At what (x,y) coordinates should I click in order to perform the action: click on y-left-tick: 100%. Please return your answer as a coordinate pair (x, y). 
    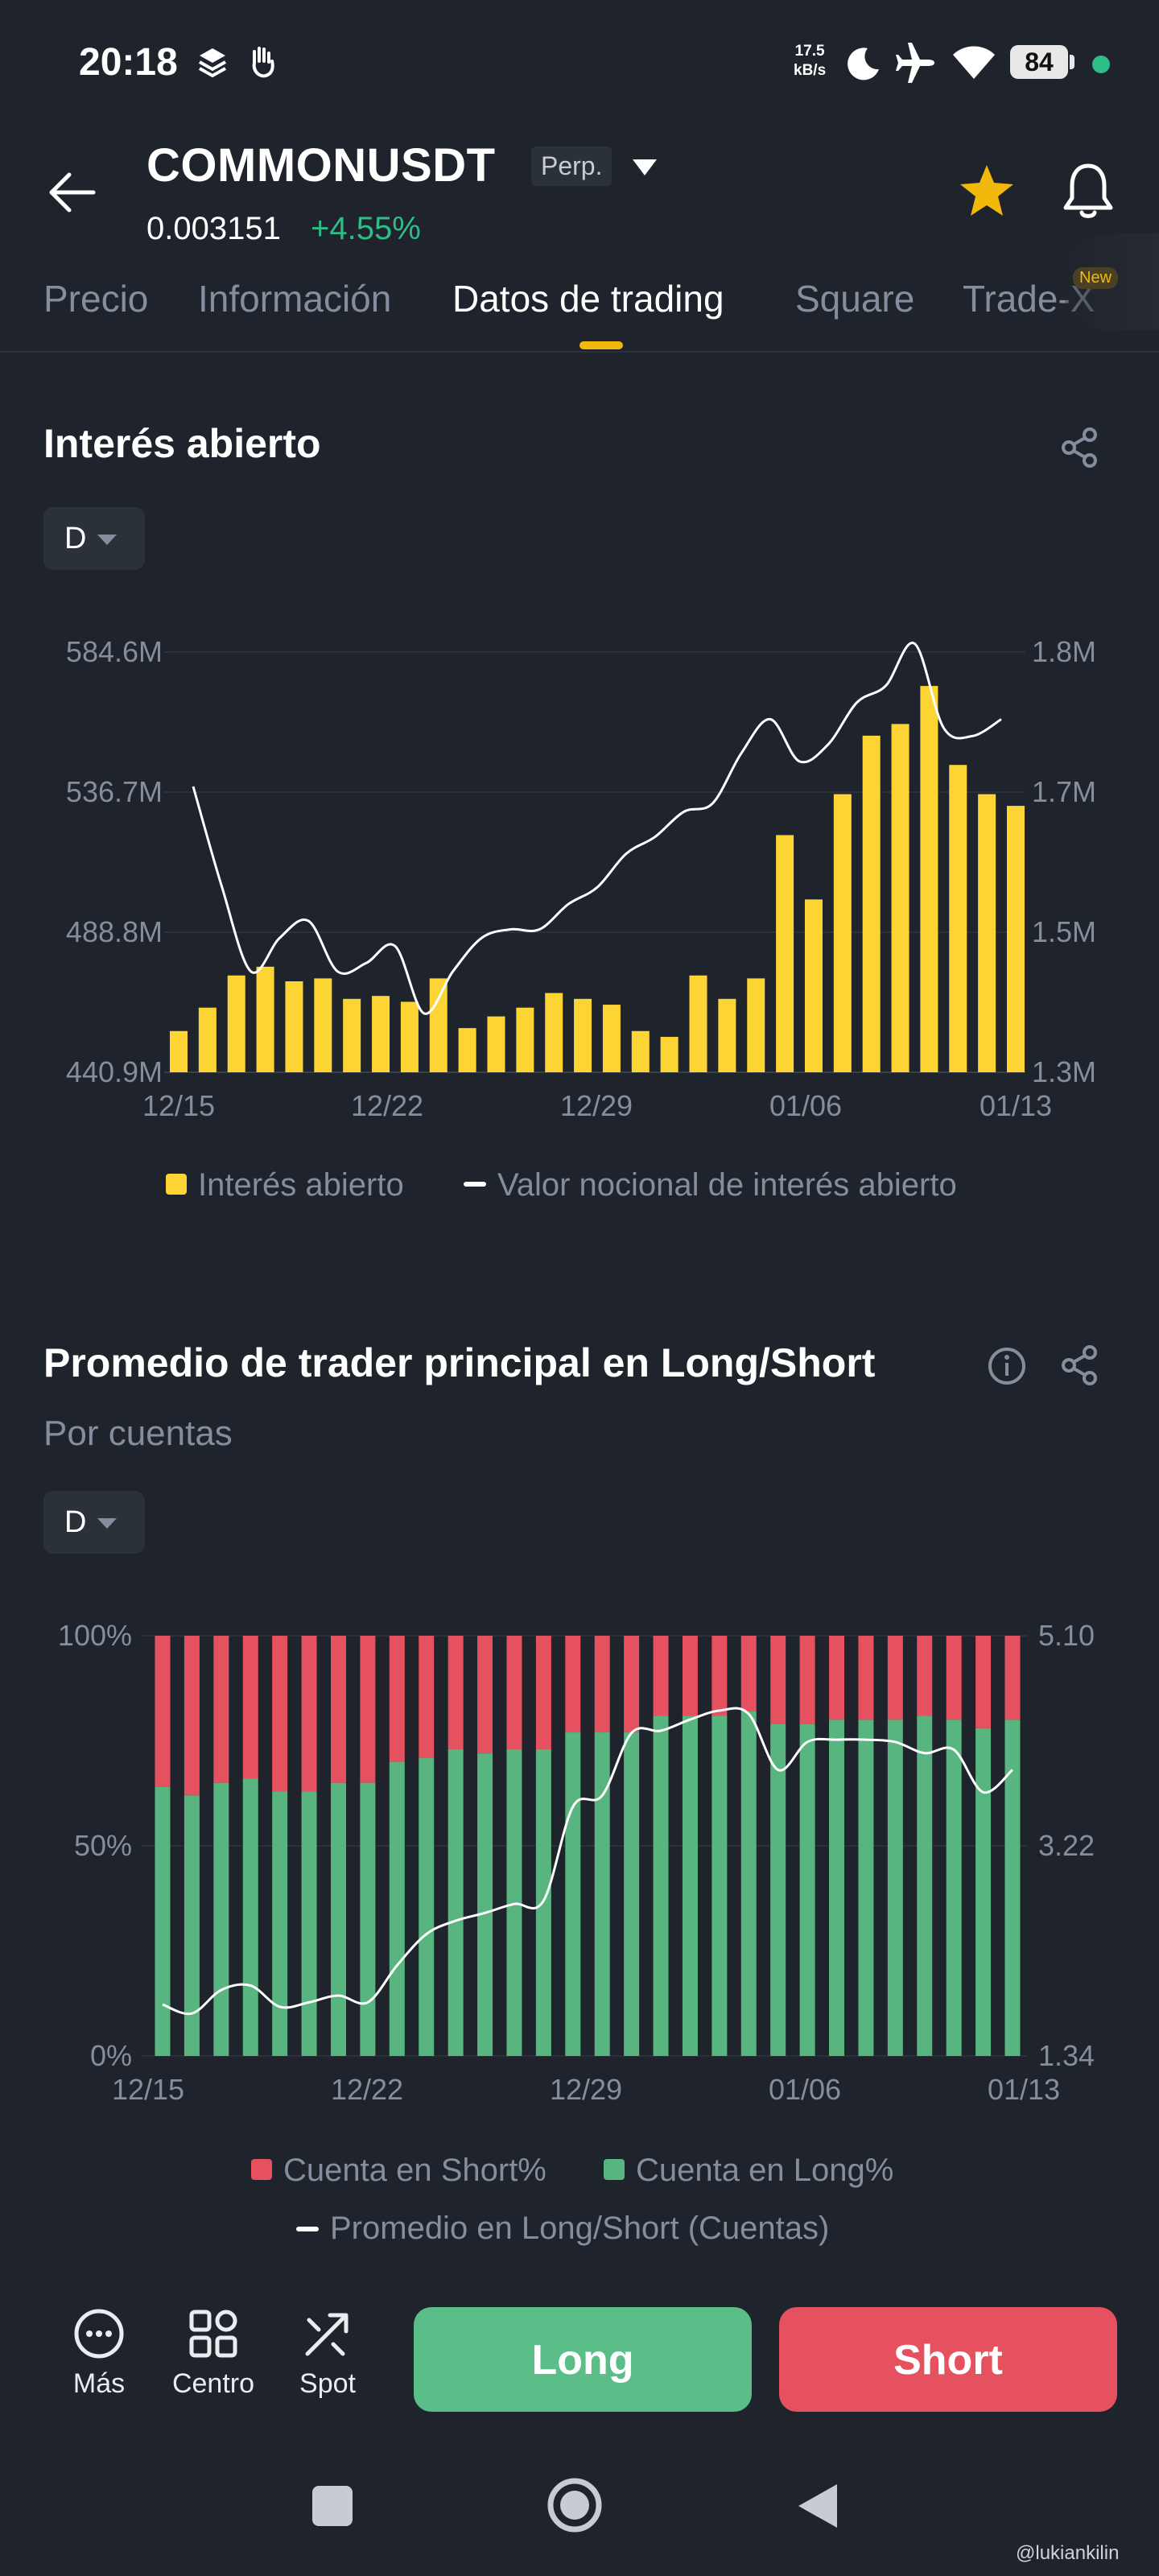
    Looking at the image, I should click on (95, 1635).